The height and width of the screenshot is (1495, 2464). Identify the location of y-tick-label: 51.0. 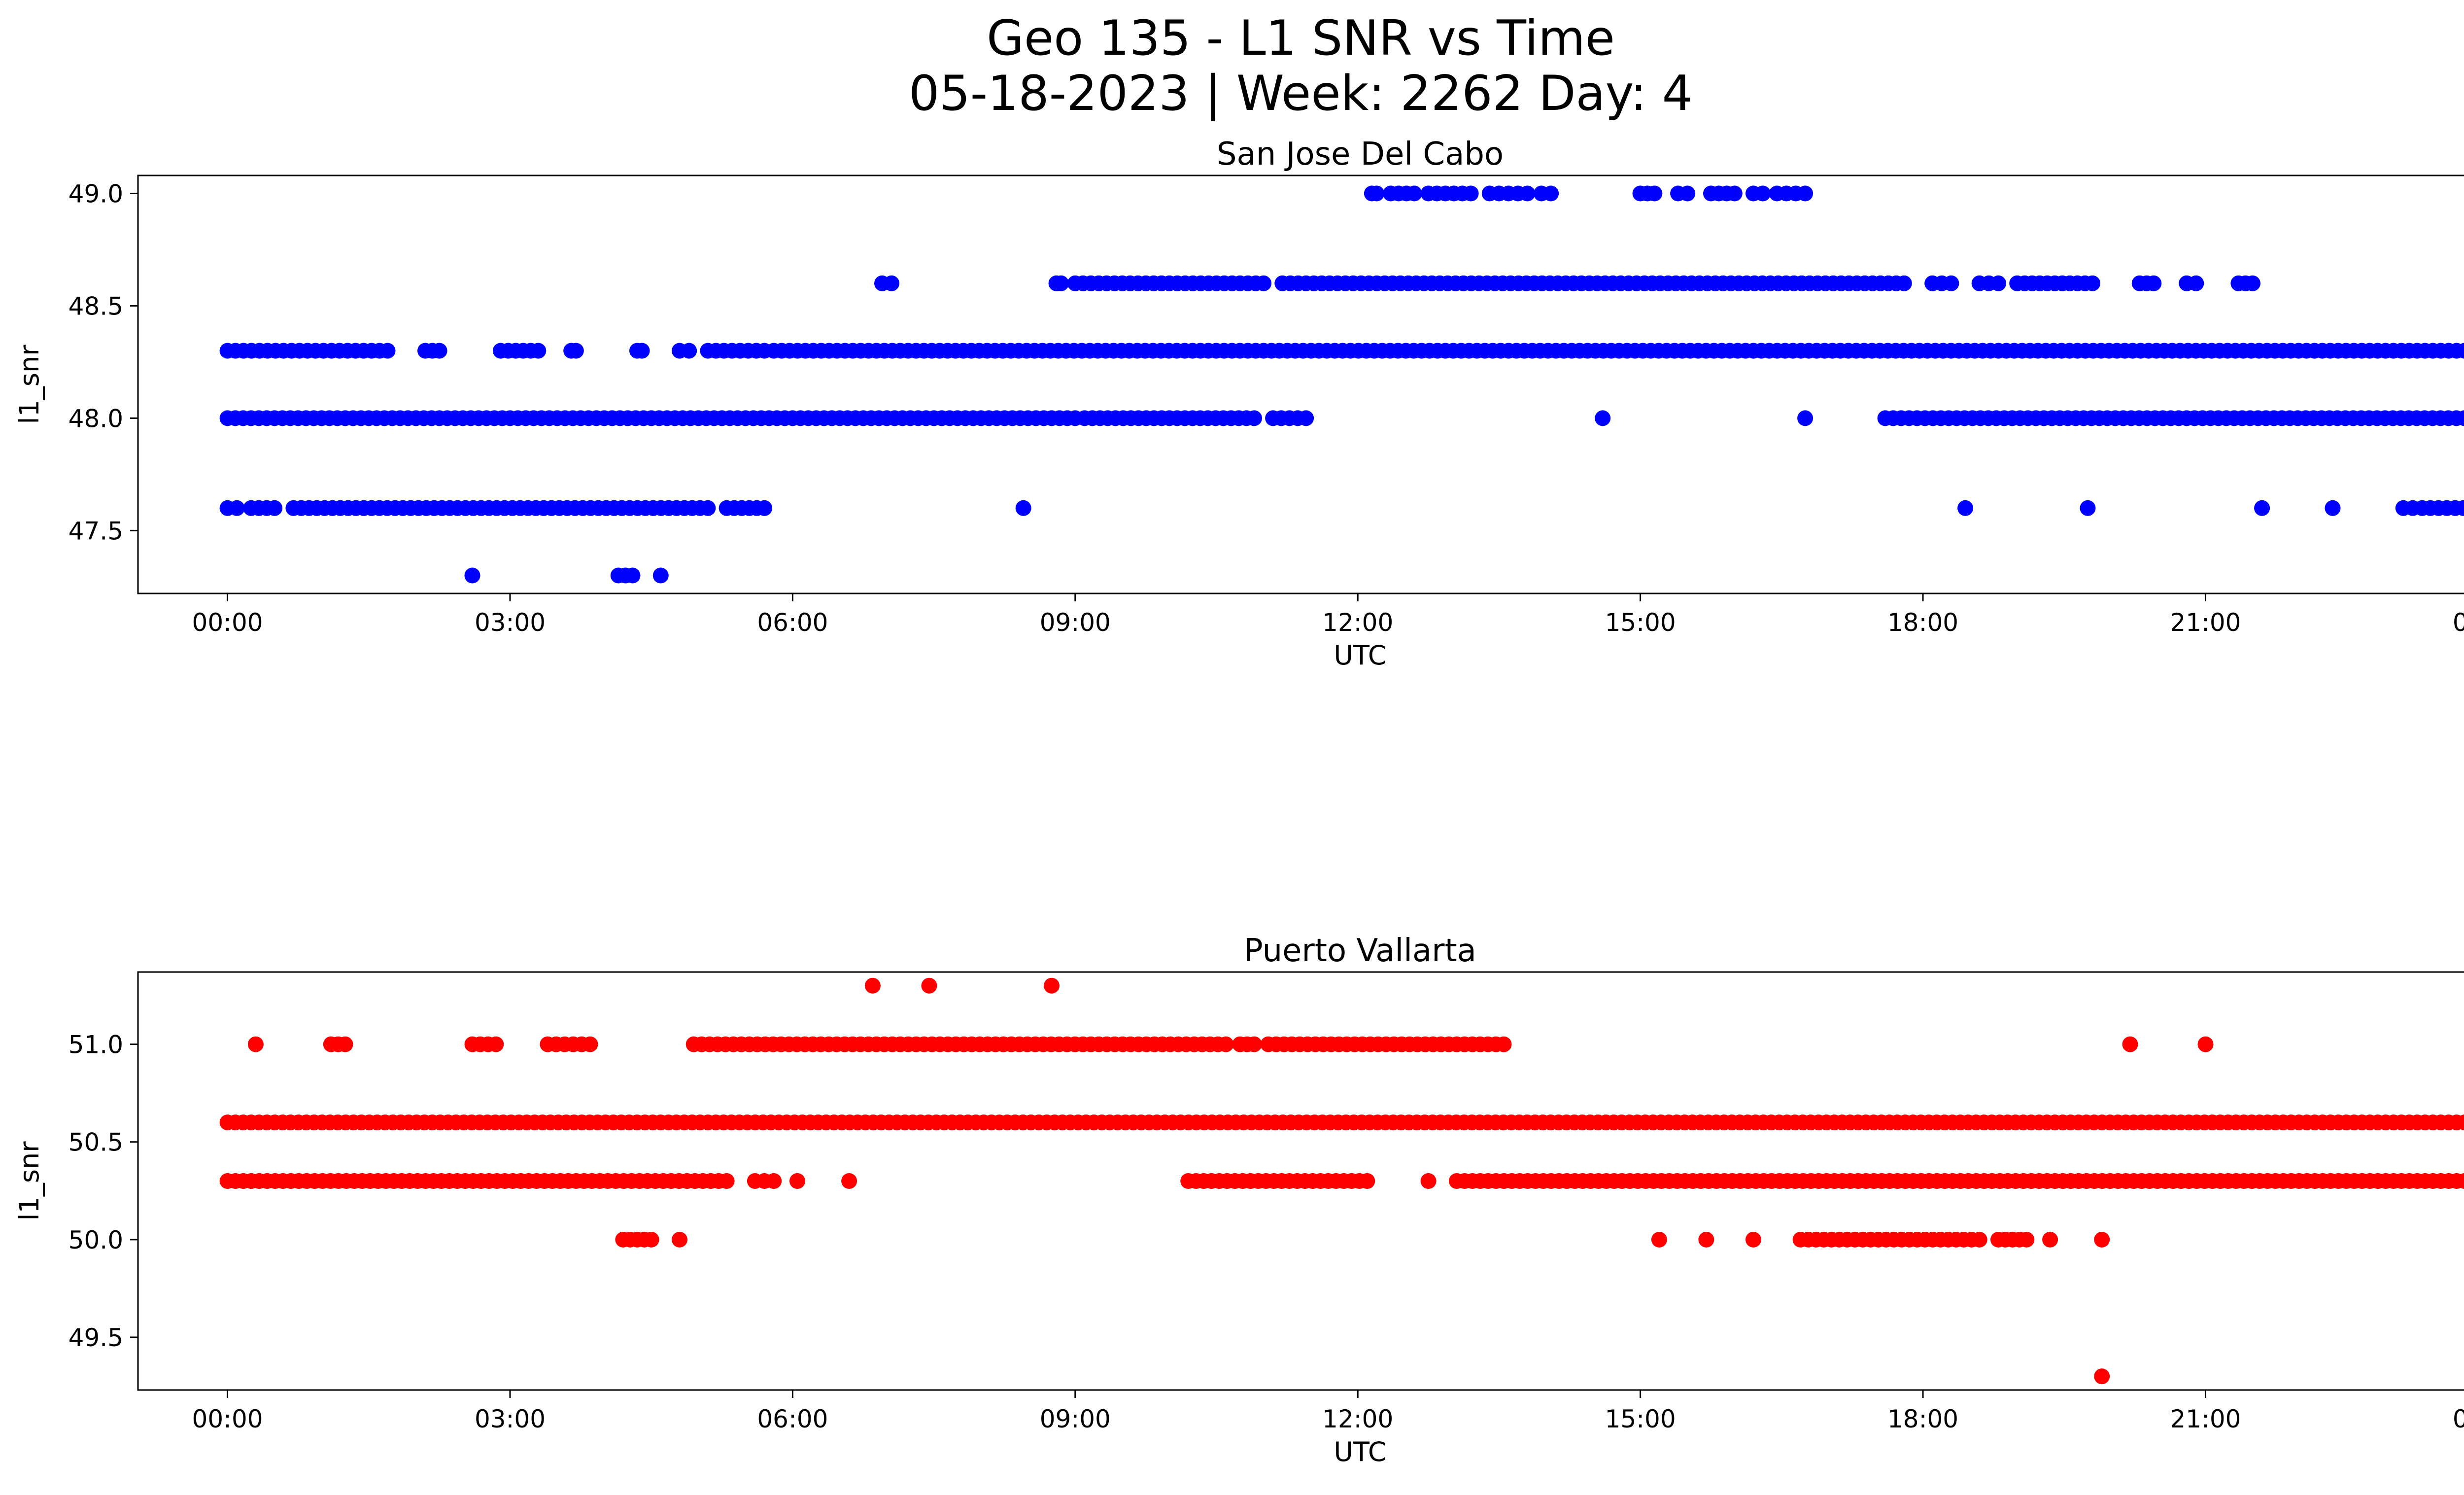
(95, 1045).